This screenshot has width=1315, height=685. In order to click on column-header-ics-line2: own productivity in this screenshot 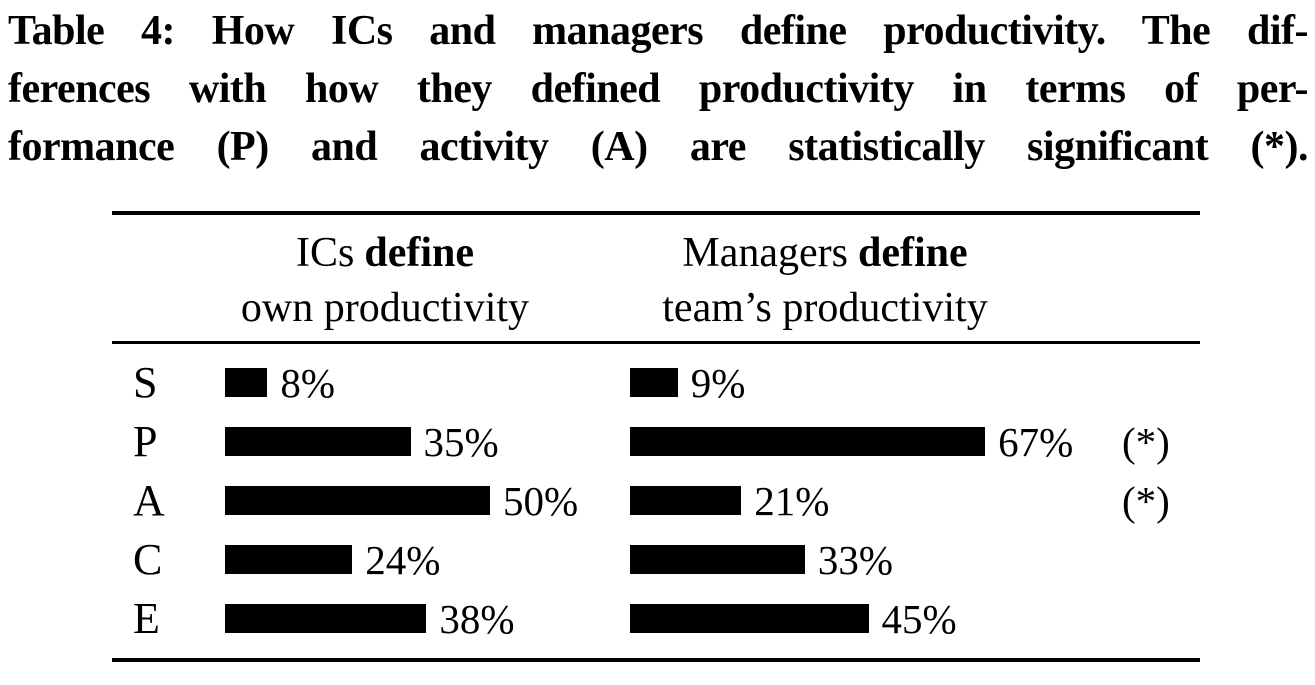, I will do `click(385, 308)`.